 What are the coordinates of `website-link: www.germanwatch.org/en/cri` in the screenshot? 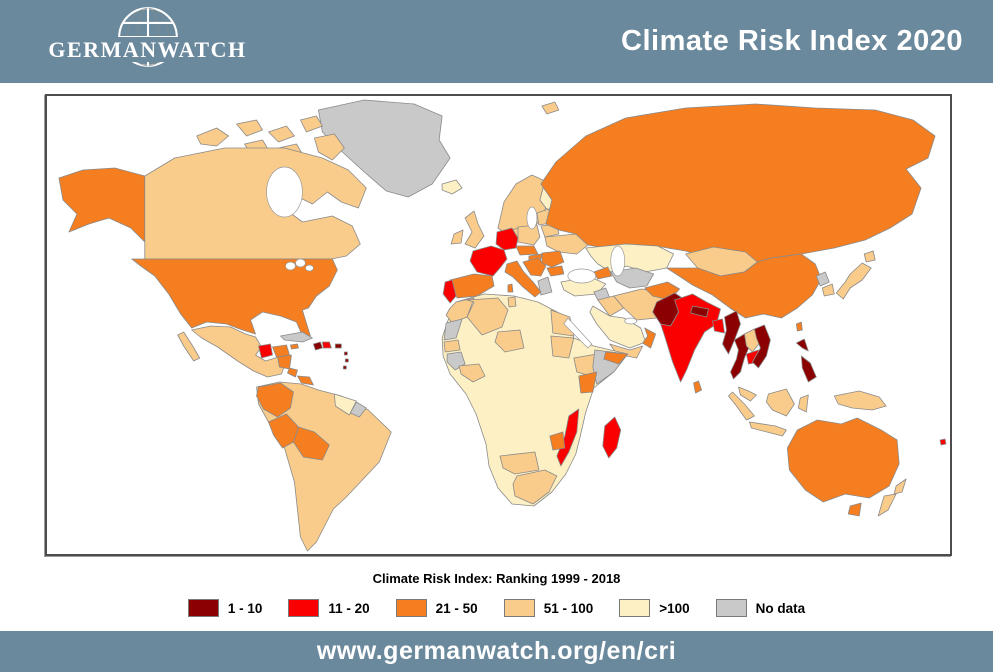 It's located at (496, 651).